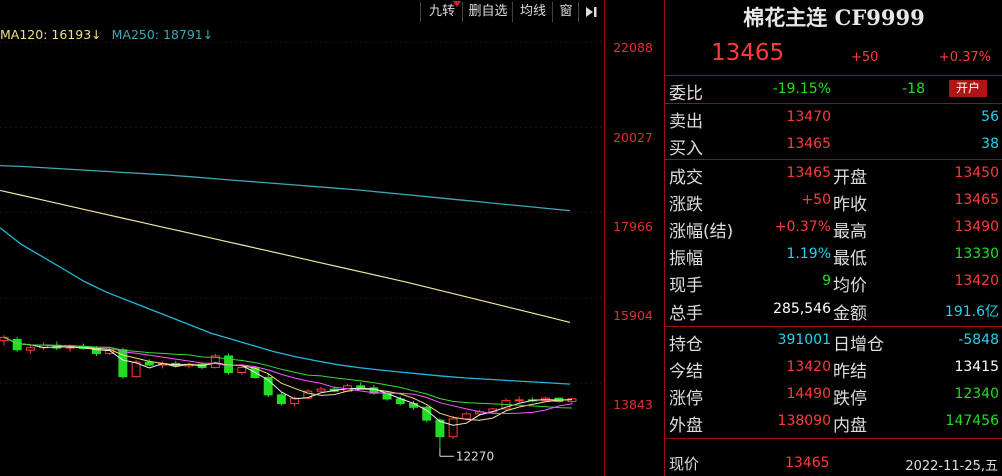  I want to click on sell-volume: 56, so click(990, 117).